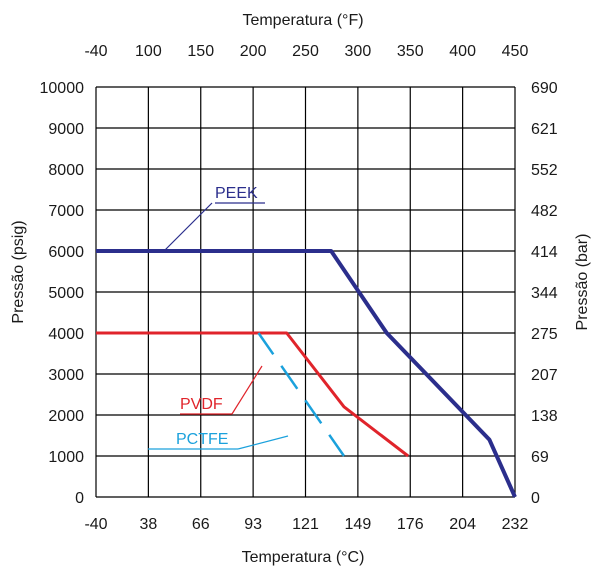 This screenshot has width=591, height=570. Describe the element at coordinates (358, 524) in the screenshot. I see `x-tick-label-bottom: 149` at that location.